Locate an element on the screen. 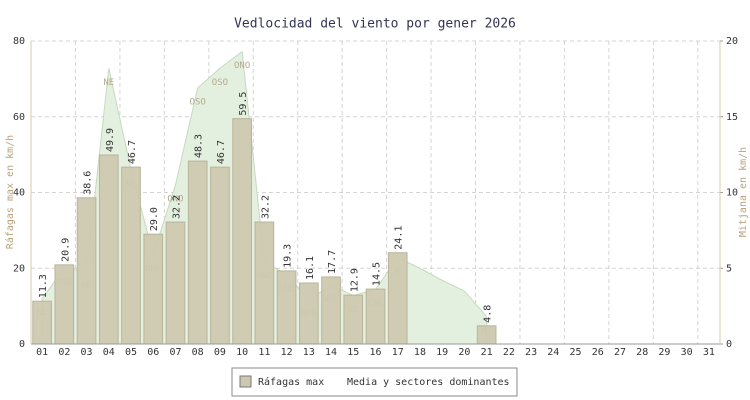 Image resolution: width=750 pixels, height=400 pixels. y2-axis-title: Mitjana en km/h is located at coordinates (743, 192).